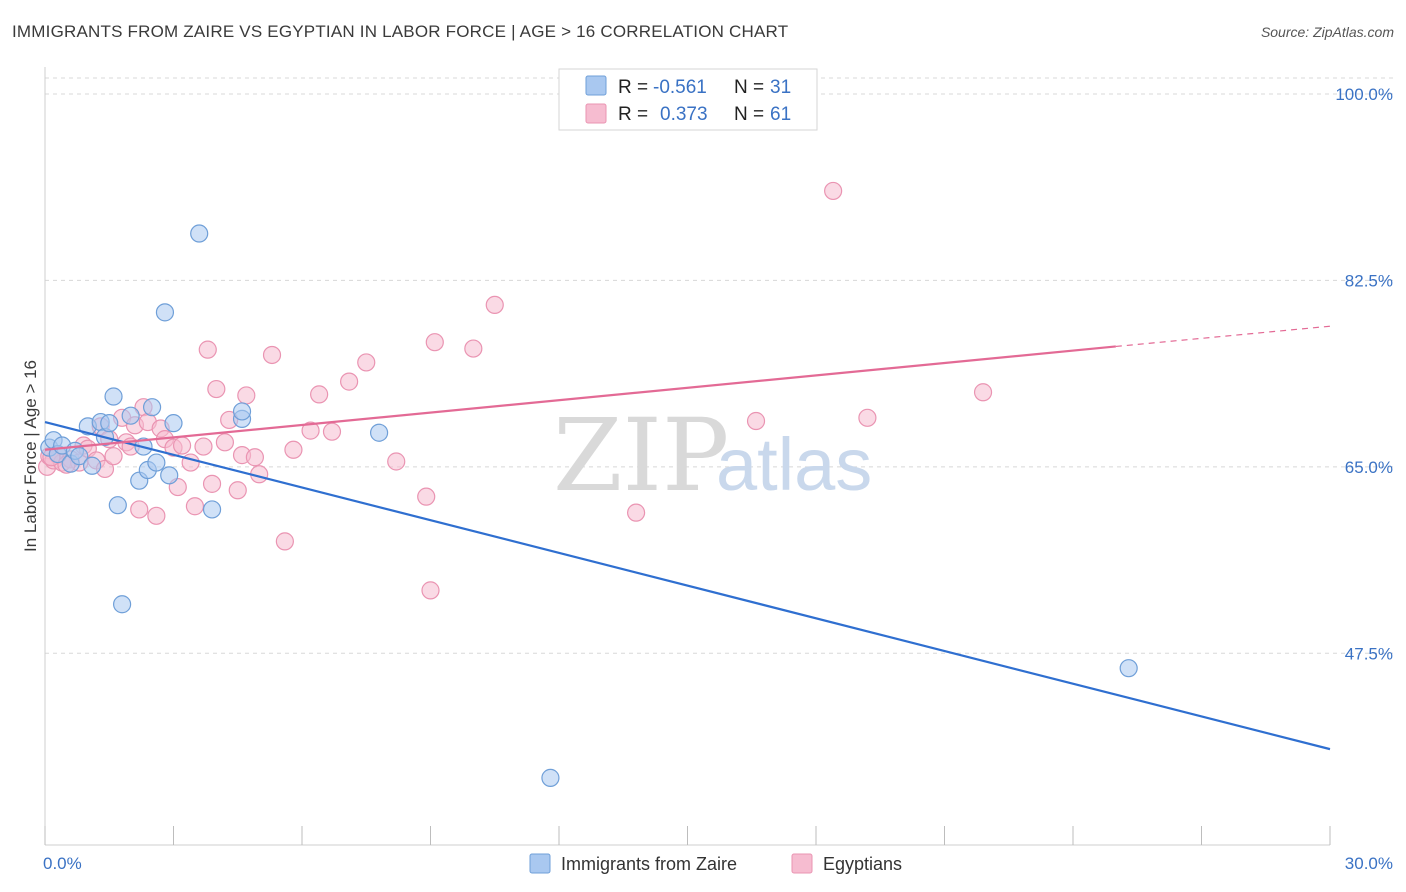  Describe the element at coordinates (794, 464) in the screenshot. I see `watermark-atlas: atlas` at that location.